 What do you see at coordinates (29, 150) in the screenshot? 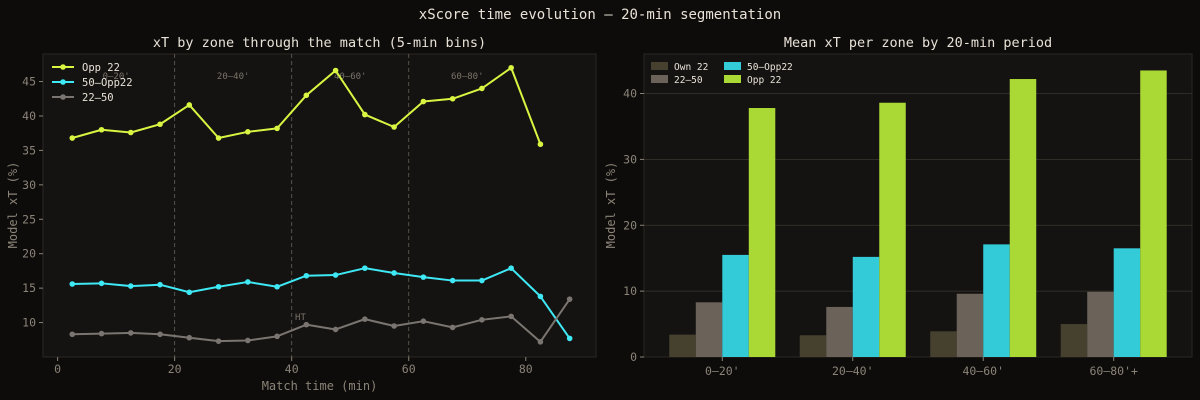
I see `y-tick-label: 35` at bounding box center [29, 150].